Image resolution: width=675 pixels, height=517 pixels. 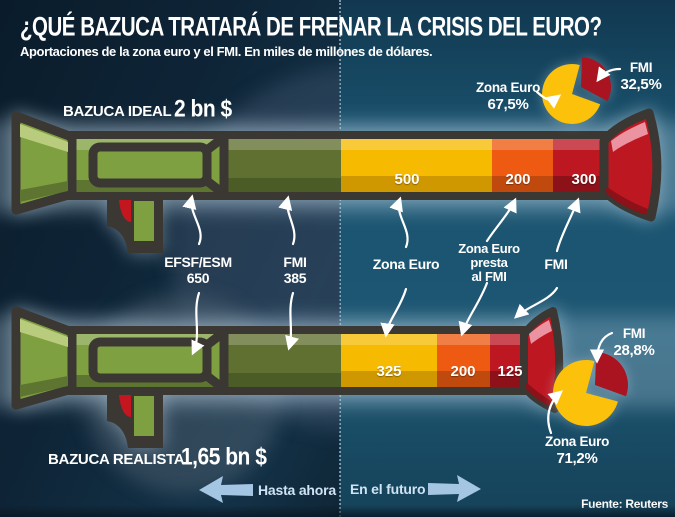 What do you see at coordinates (577, 458) in the screenshot?
I see `pie-realista-zona-euro-pct: 71,2%` at bounding box center [577, 458].